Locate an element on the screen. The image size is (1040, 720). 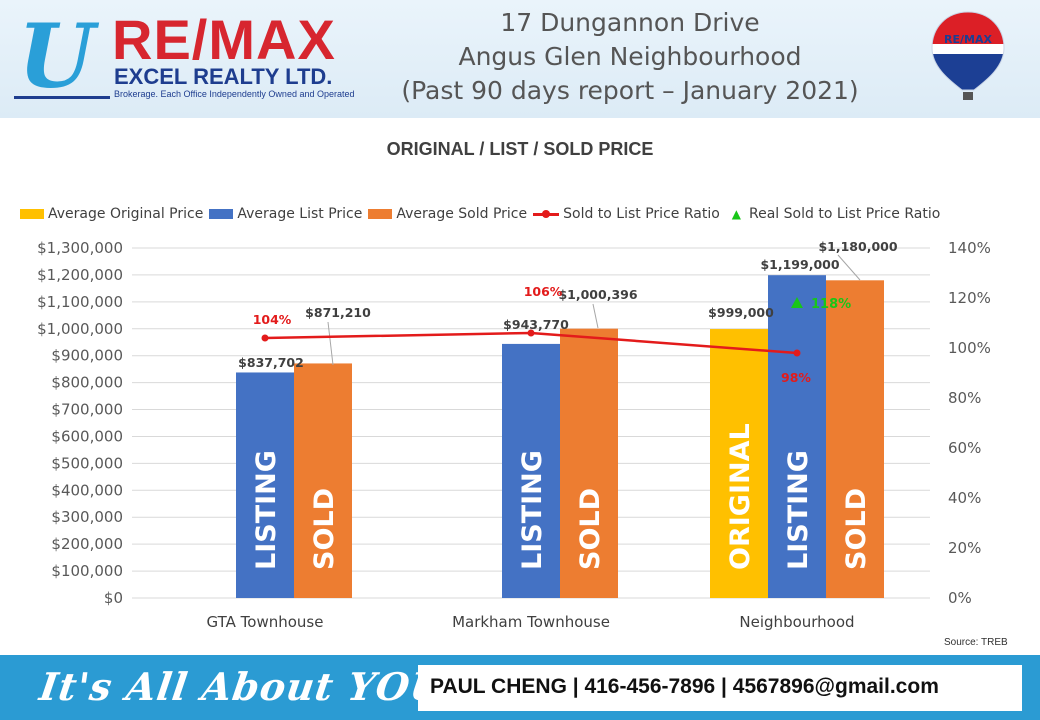
bar-original is located at coordinates (739, 463).